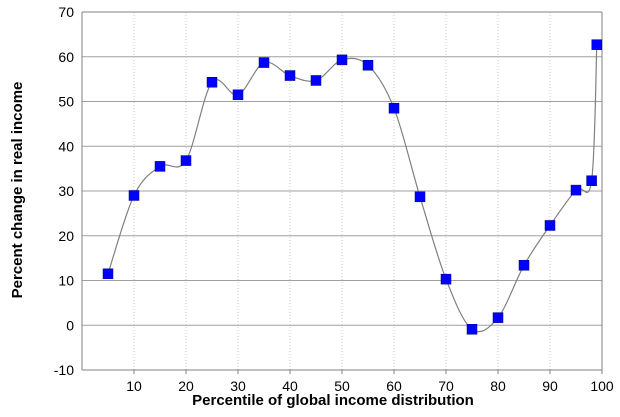 The height and width of the screenshot is (417, 620). Describe the element at coordinates (498, 386) in the screenshot. I see `x-tick-label: 80` at that location.